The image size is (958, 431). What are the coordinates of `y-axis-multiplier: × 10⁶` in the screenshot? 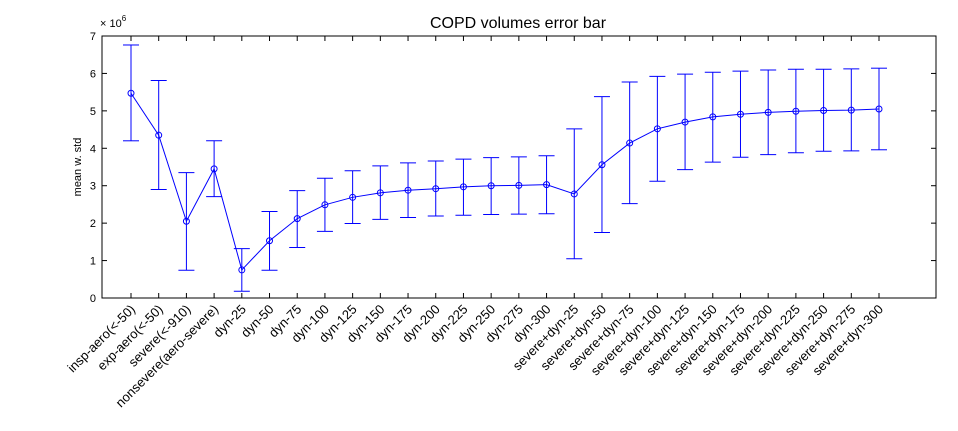 It's located at (113, 22).